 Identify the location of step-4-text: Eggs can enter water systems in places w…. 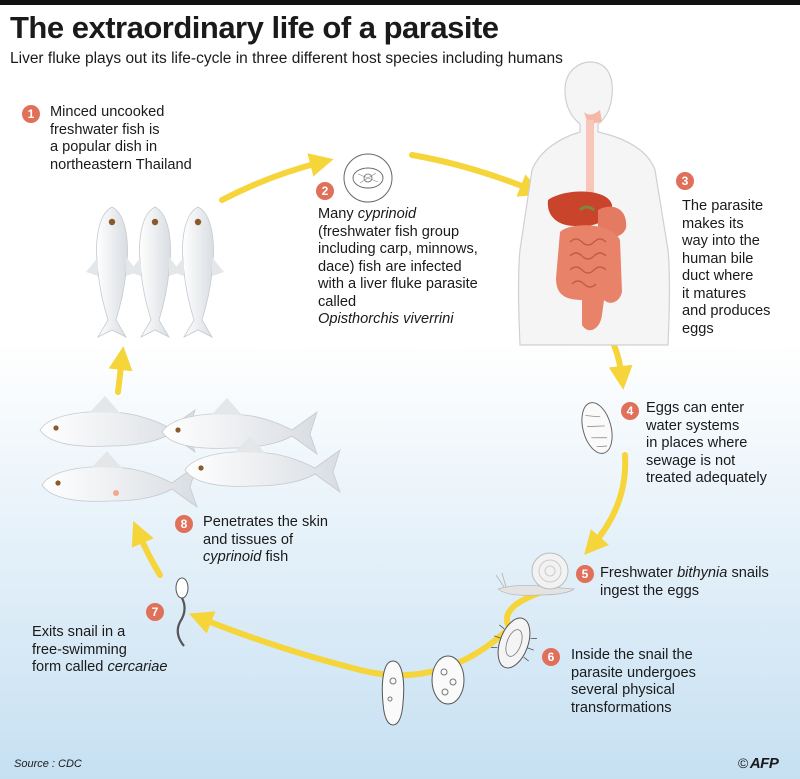
(706, 444).